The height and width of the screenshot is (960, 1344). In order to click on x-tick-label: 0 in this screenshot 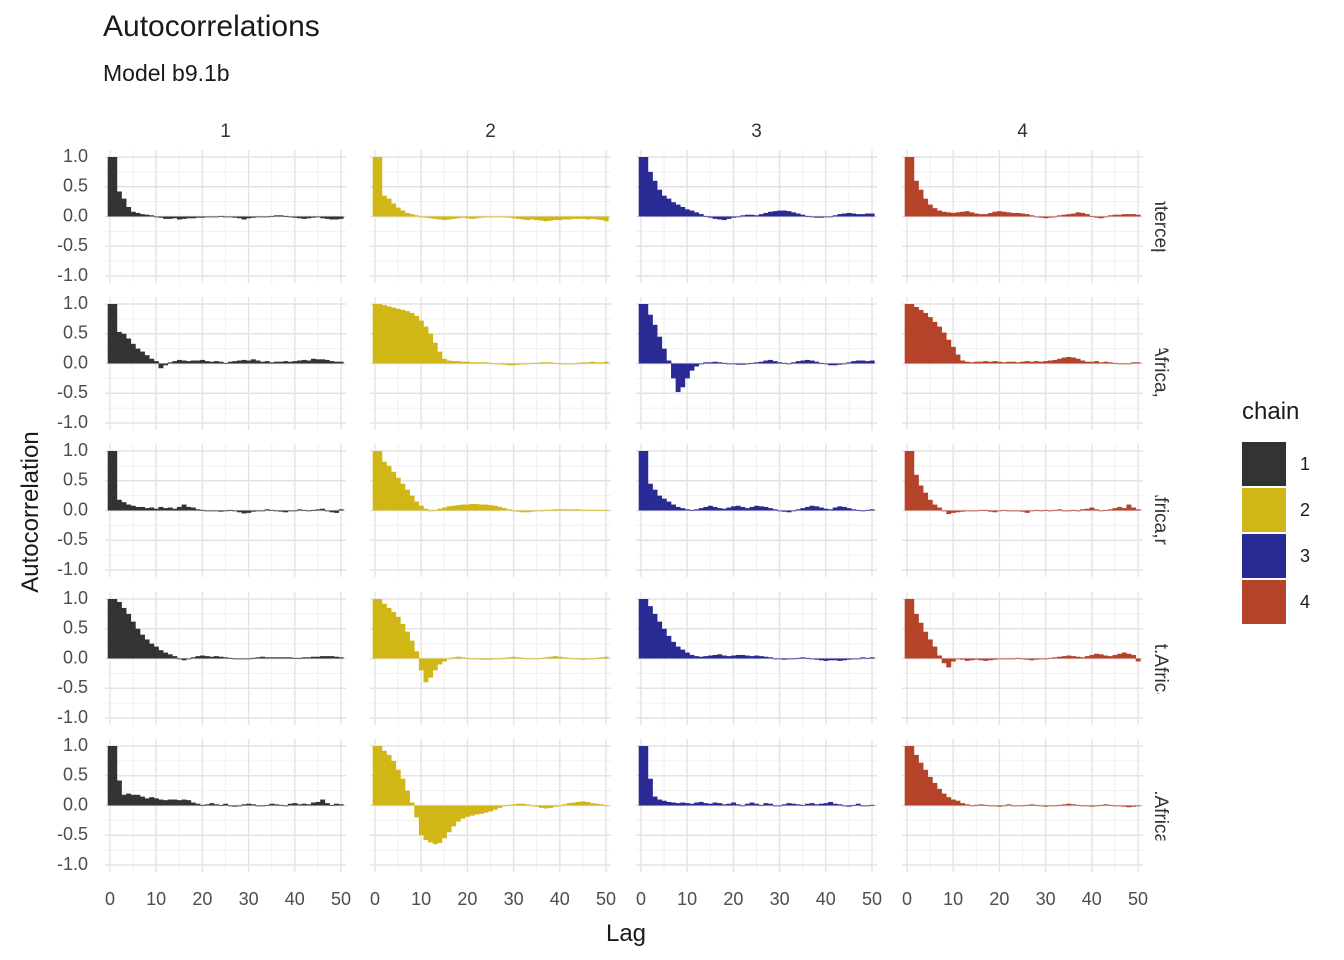, I will do `click(110, 899)`.